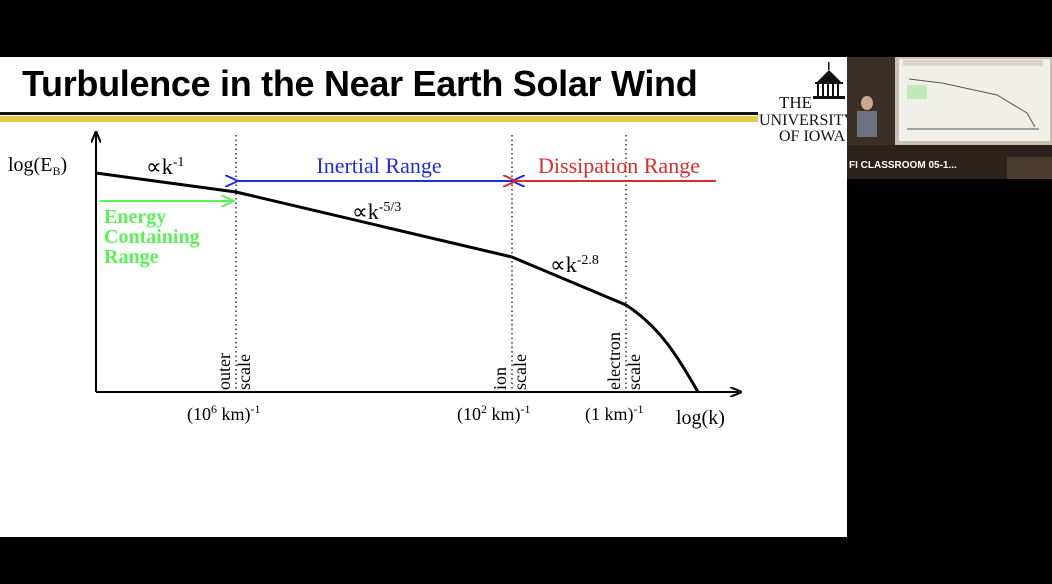 The width and height of the screenshot is (1052, 584). What do you see at coordinates (131, 257) in the screenshot?
I see `energy-range-label-3: Range` at bounding box center [131, 257].